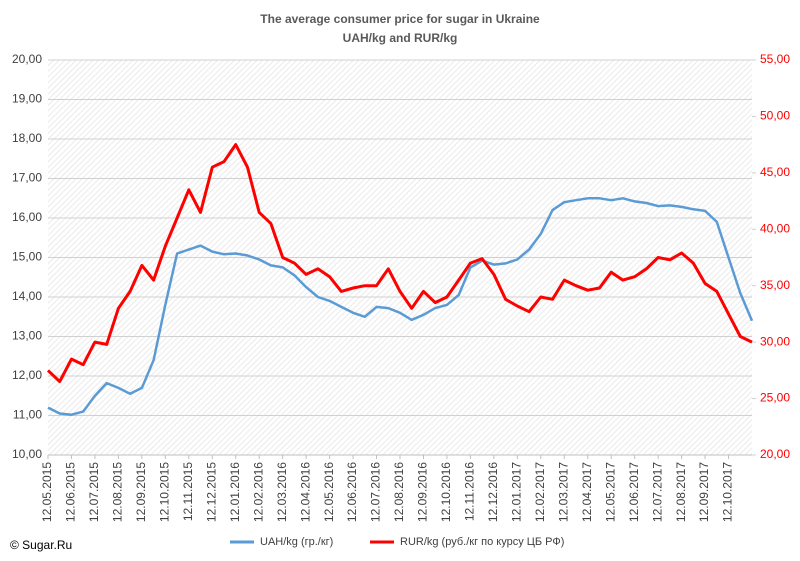 The image size is (800, 561). I want to click on y-tick-label: 17,00, so click(27, 178).